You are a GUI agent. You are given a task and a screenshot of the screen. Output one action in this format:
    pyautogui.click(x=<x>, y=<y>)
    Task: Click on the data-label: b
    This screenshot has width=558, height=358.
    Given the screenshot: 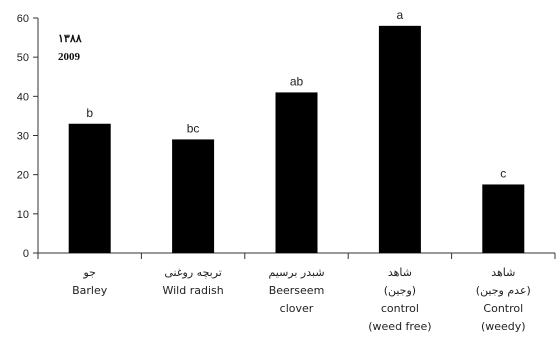 What is the action you would take?
    pyautogui.click(x=89, y=113)
    